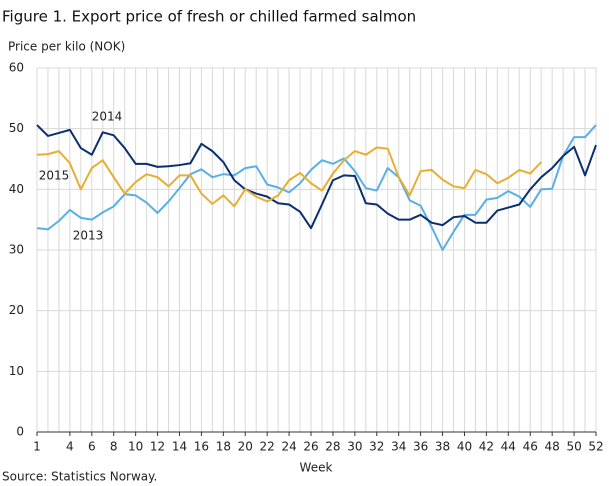 This screenshot has height=486, width=609. What do you see at coordinates (114, 447) in the screenshot?
I see `x-tick-label: 8` at bounding box center [114, 447].